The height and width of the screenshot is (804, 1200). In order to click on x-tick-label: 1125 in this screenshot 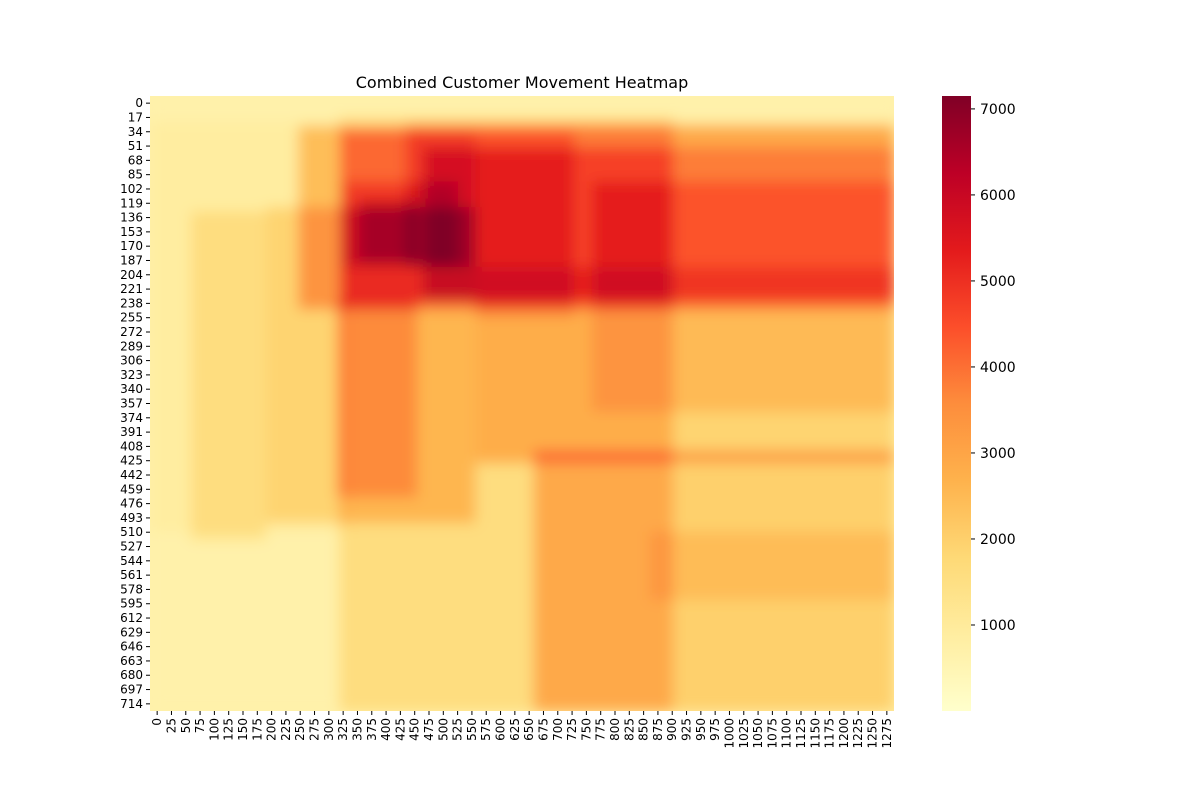, I will do `click(801, 733)`.